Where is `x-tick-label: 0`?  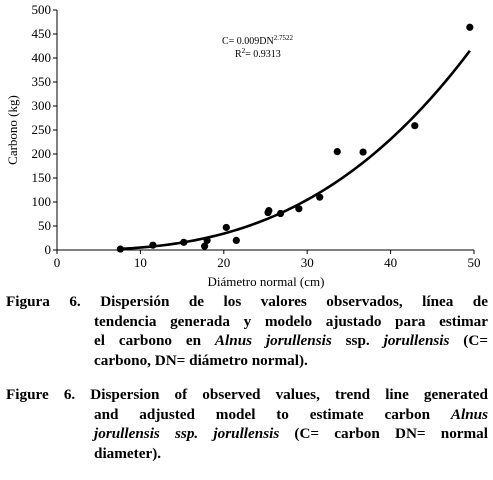 x-tick-label: 0 is located at coordinates (57, 262).